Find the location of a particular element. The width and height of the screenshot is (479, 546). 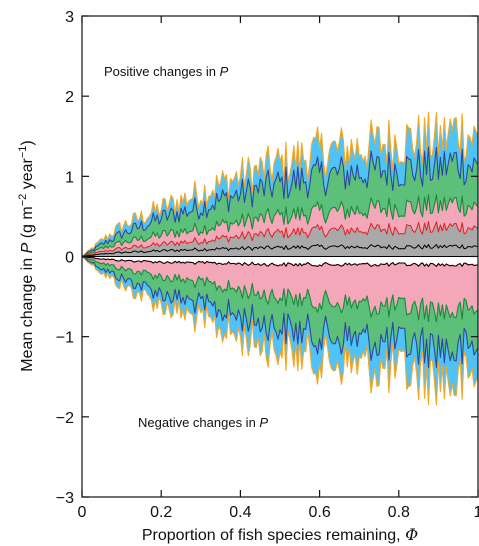

annotation-positive-var: P is located at coordinates (224, 71).